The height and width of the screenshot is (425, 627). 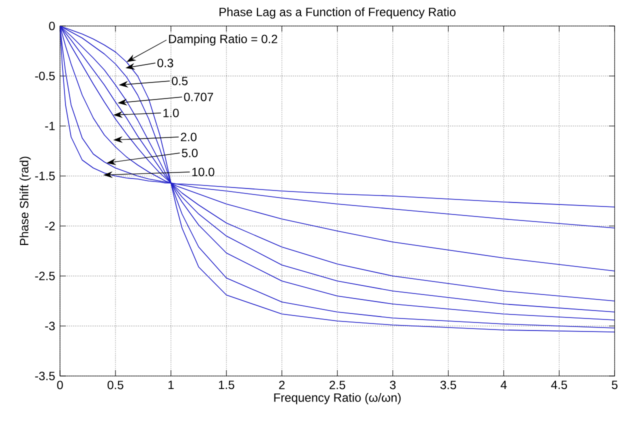 What do you see at coordinates (116, 385) in the screenshot?
I see `x-tick-label: 0.5` at bounding box center [116, 385].